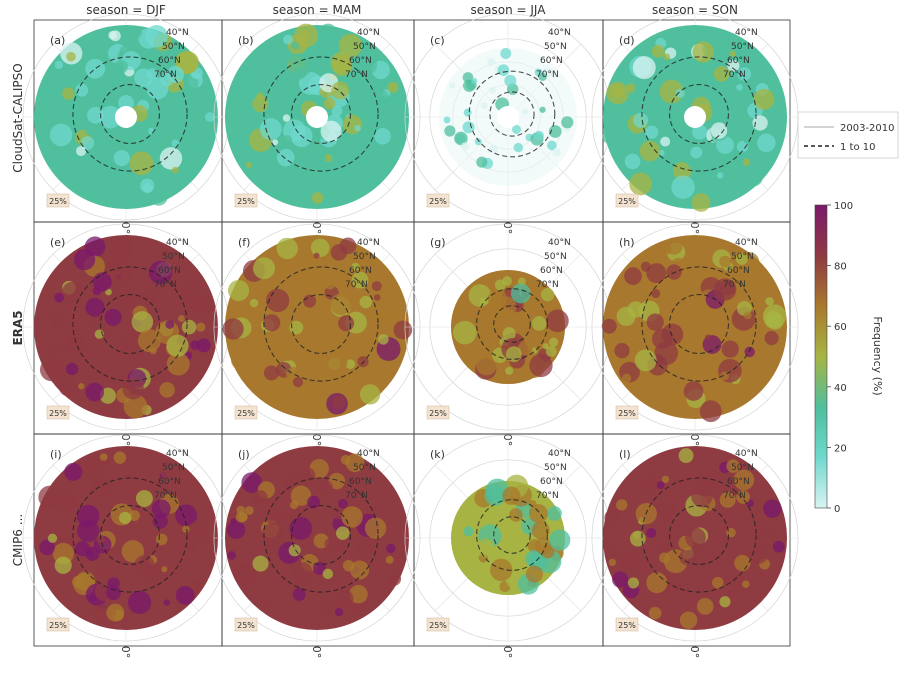  Describe the element at coordinates (840, 358) in the screenshot. I see `colorbar-ticks: 0 20 40 60 80 100` at that location.